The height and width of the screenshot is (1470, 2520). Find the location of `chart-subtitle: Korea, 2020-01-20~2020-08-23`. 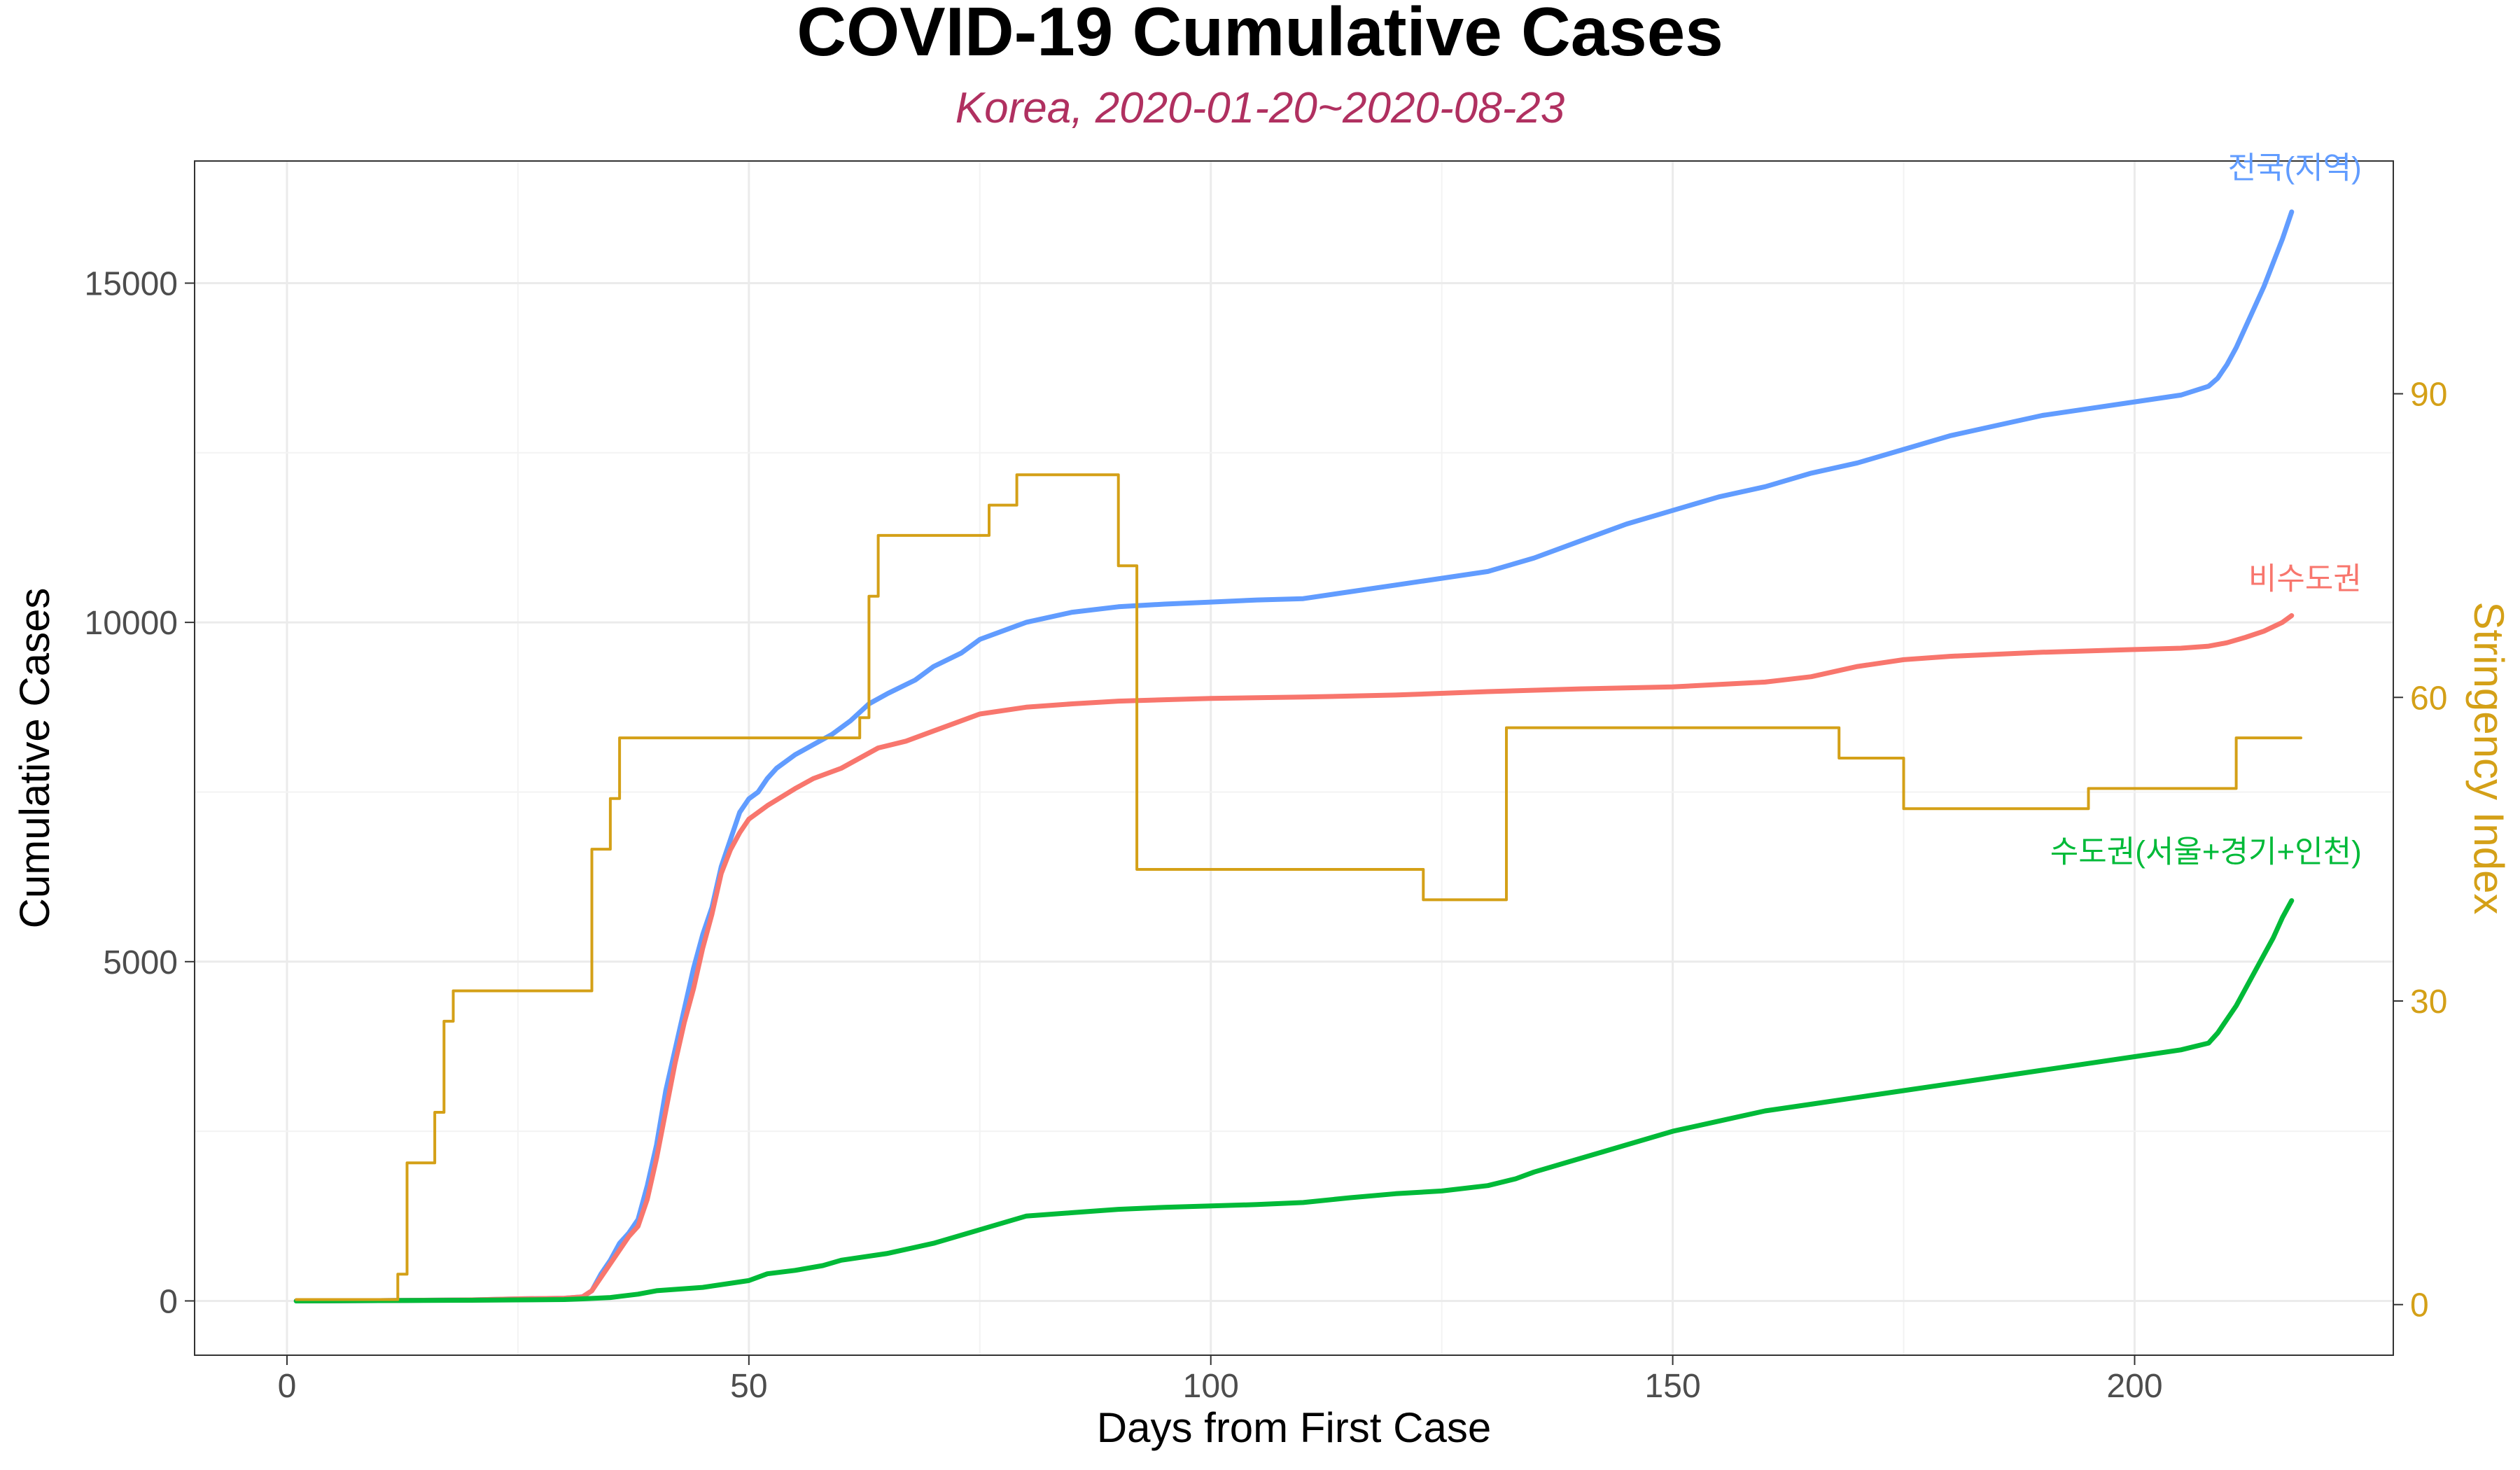

chart-subtitle: Korea, 2020-01-20~2020-08-23 is located at coordinates (1260, 108).